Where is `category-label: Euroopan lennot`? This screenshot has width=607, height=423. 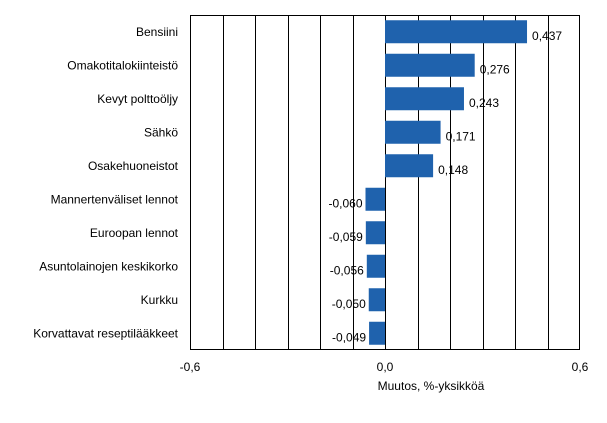 category-label: Euroopan lennot is located at coordinates (134, 233).